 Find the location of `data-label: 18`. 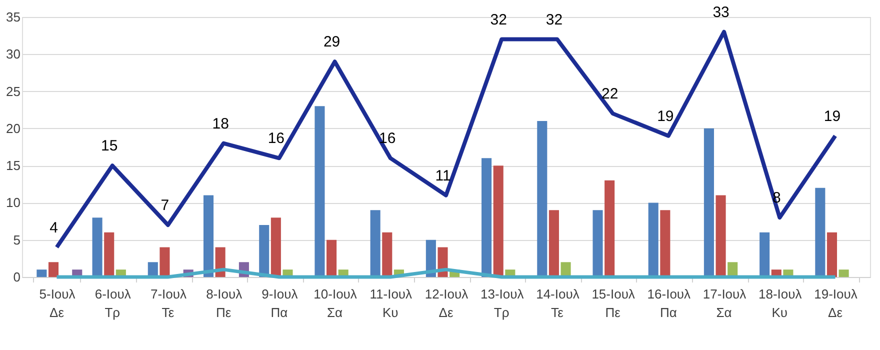

data-label: 18 is located at coordinates (220, 123).